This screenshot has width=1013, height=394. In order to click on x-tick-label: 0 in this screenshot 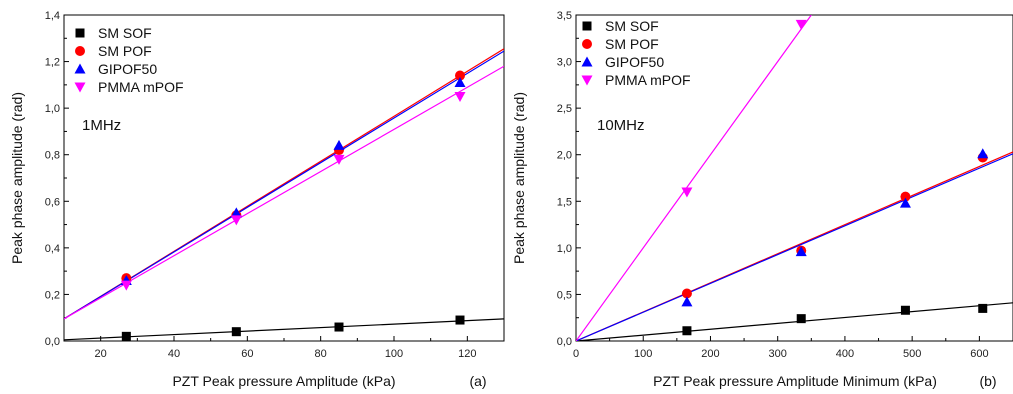, I will do `click(576, 354)`.